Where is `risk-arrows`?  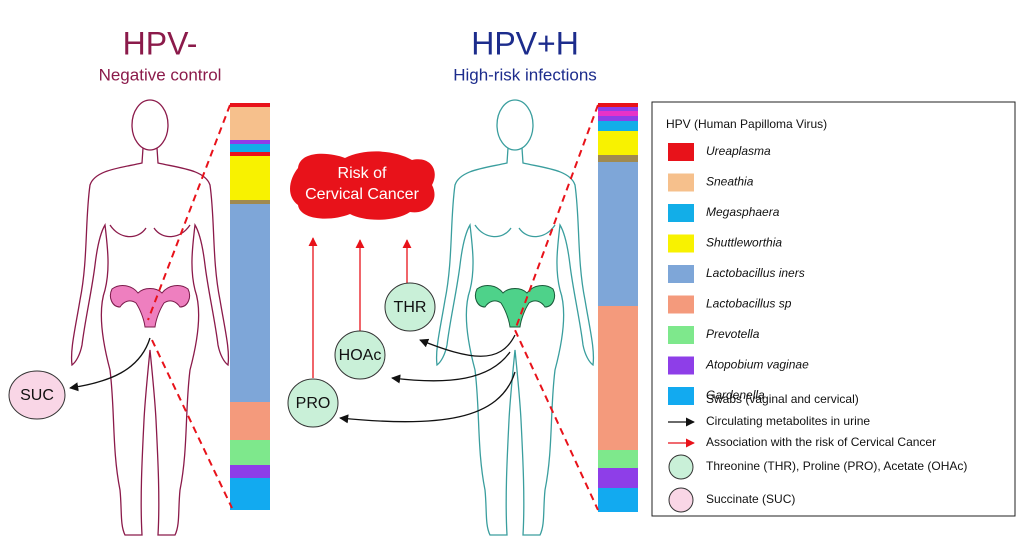 risk-arrows is located at coordinates (360, 307).